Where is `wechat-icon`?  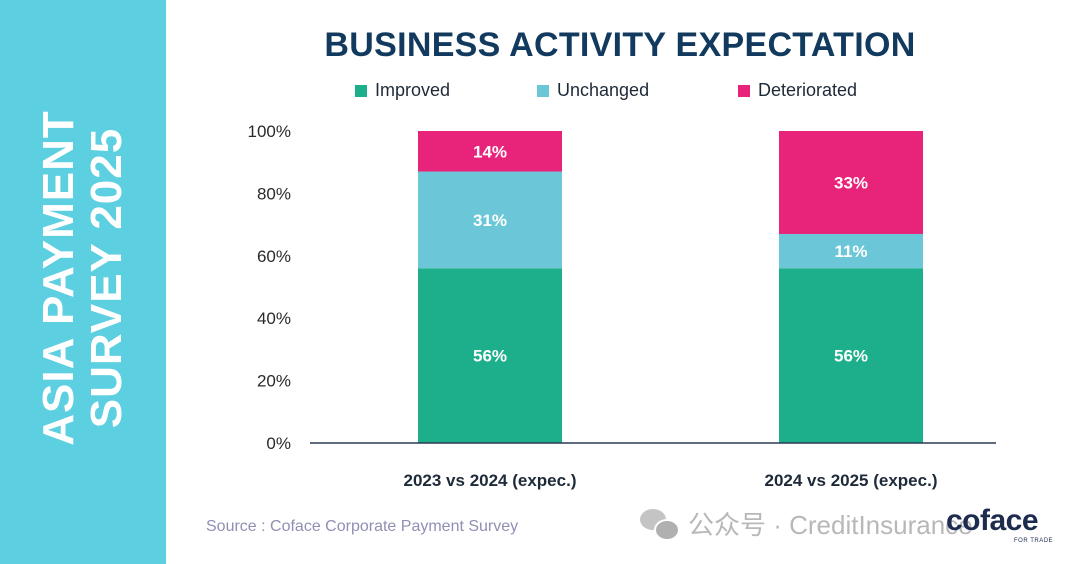
wechat-icon is located at coordinates (660, 524).